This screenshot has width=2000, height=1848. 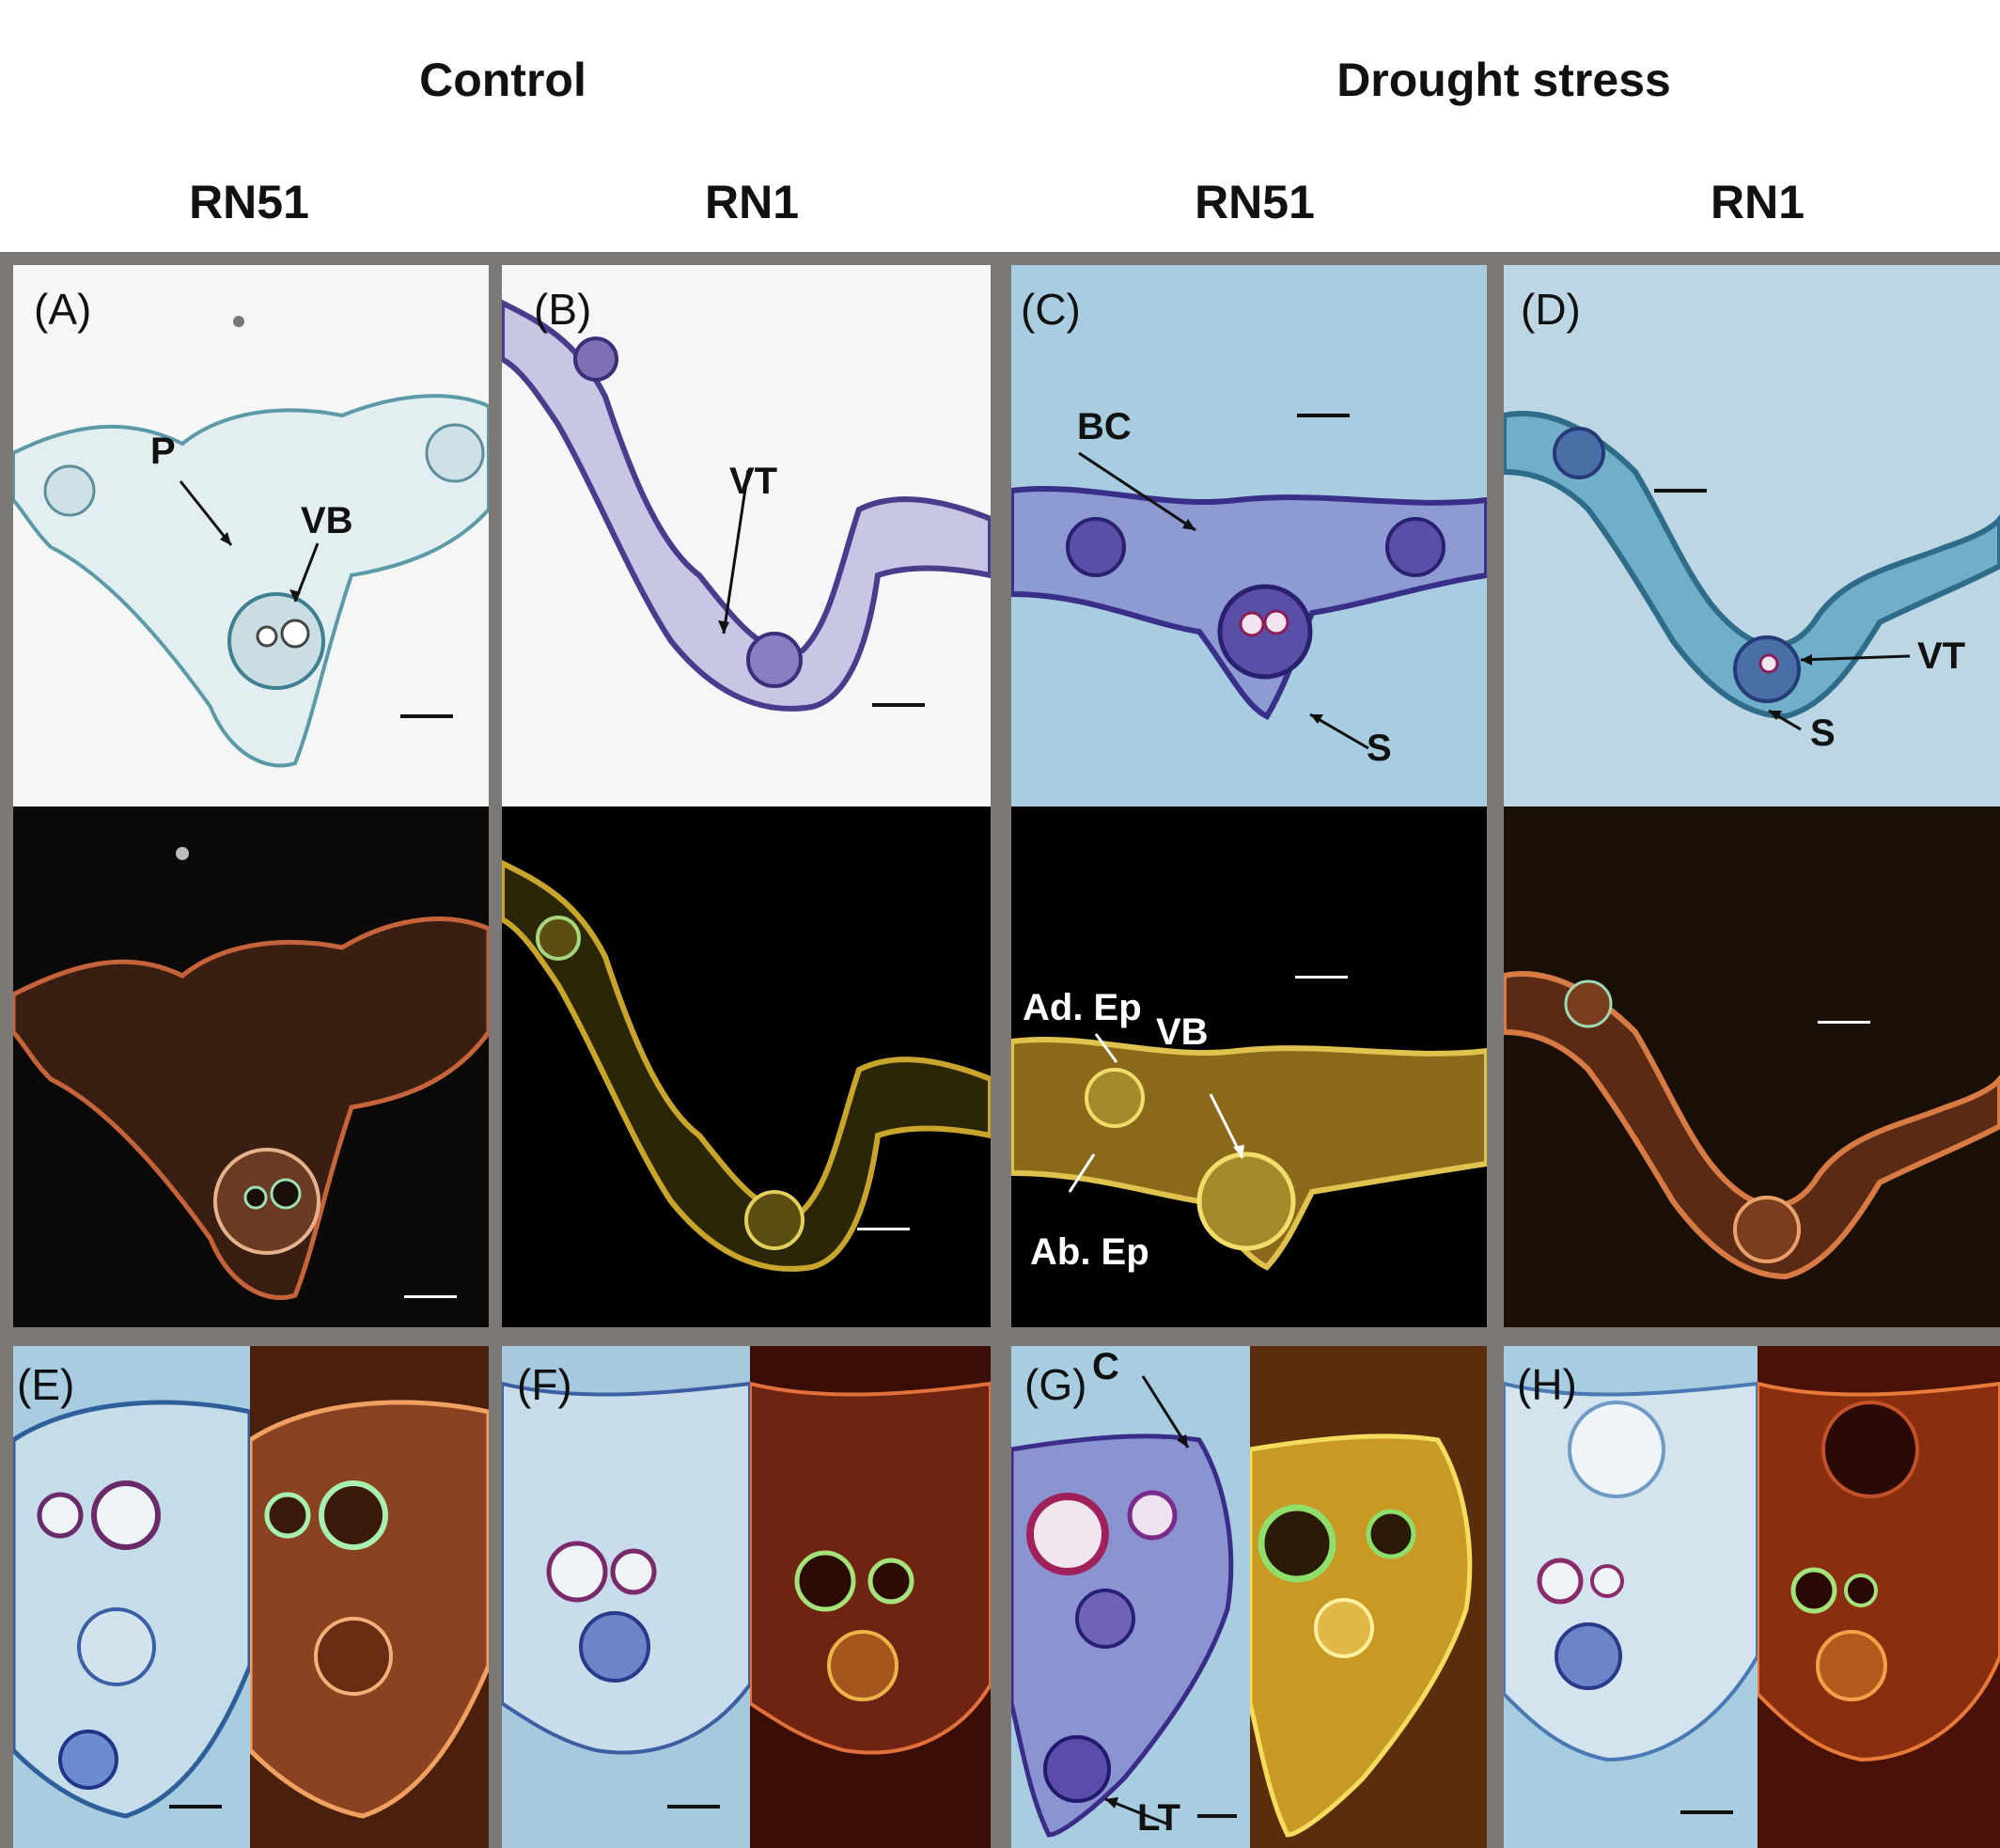 I want to click on panel-label-e: (E), so click(x=46, y=1384).